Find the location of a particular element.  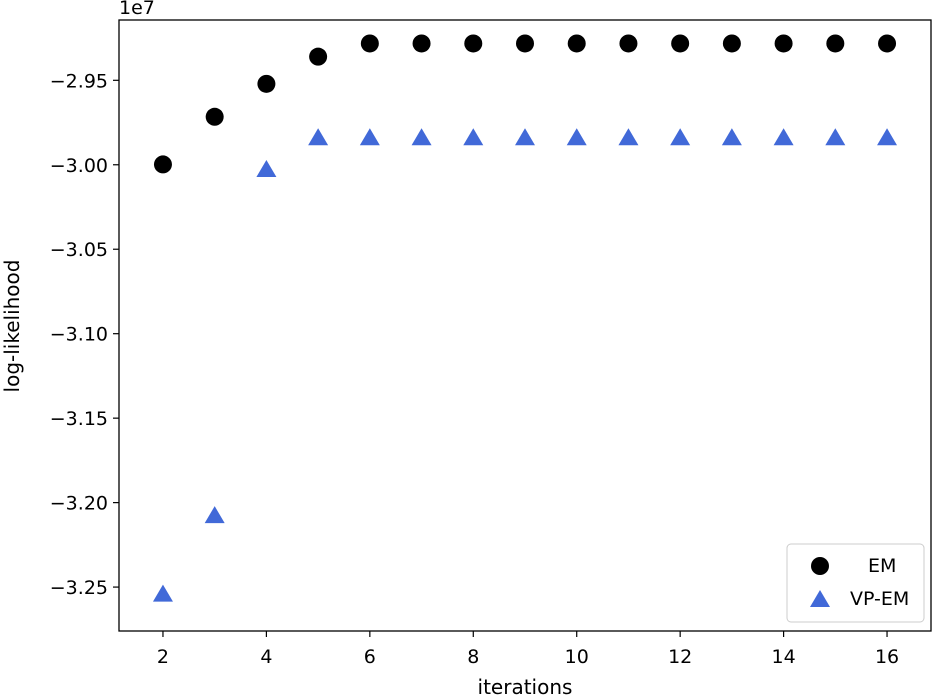

y-tick-label: −3.25 is located at coordinates (79, 588).